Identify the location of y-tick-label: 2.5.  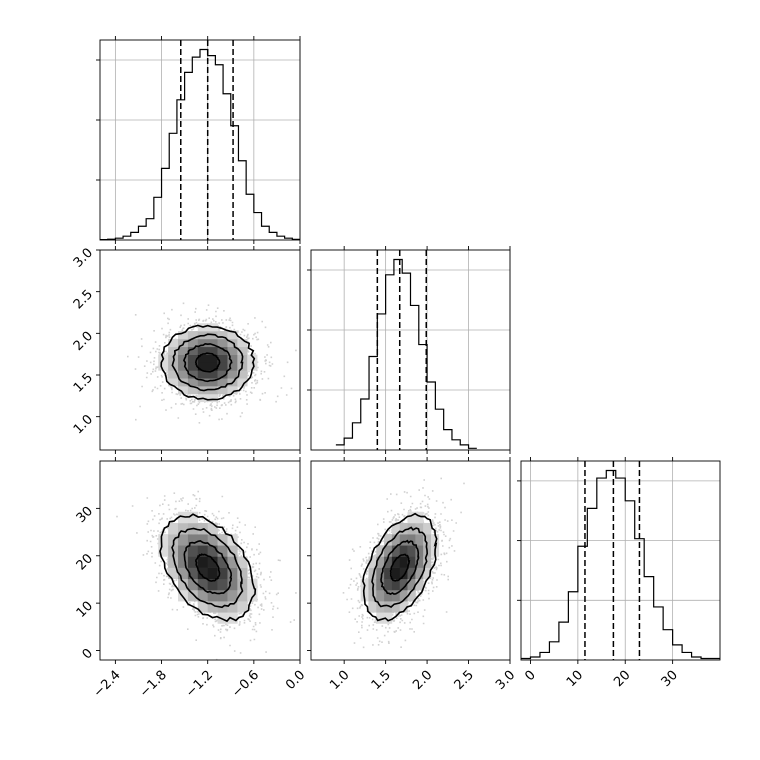
(83, 299).